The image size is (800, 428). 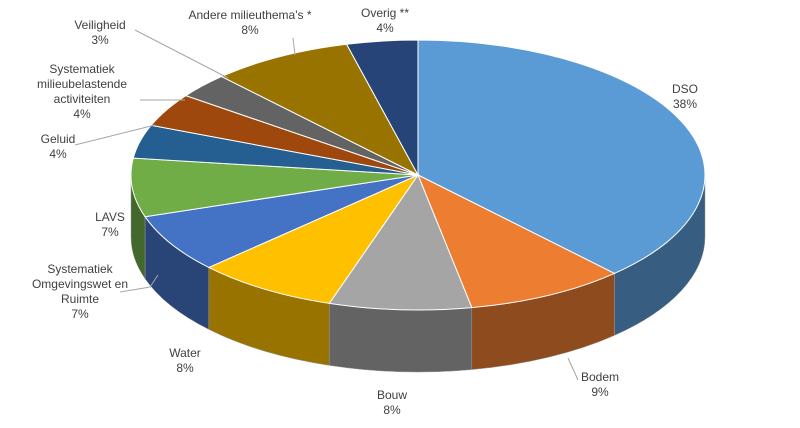 What do you see at coordinates (58, 139) in the screenshot?
I see `label-name: Geluid` at bounding box center [58, 139].